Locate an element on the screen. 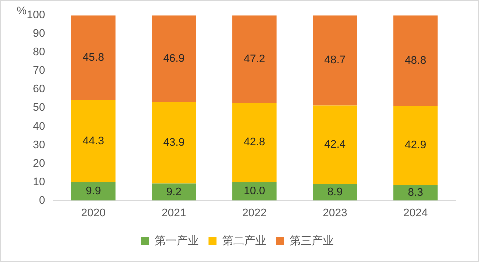 This screenshot has width=479, height=262. y-tick-label: 50 is located at coordinates (39, 108).